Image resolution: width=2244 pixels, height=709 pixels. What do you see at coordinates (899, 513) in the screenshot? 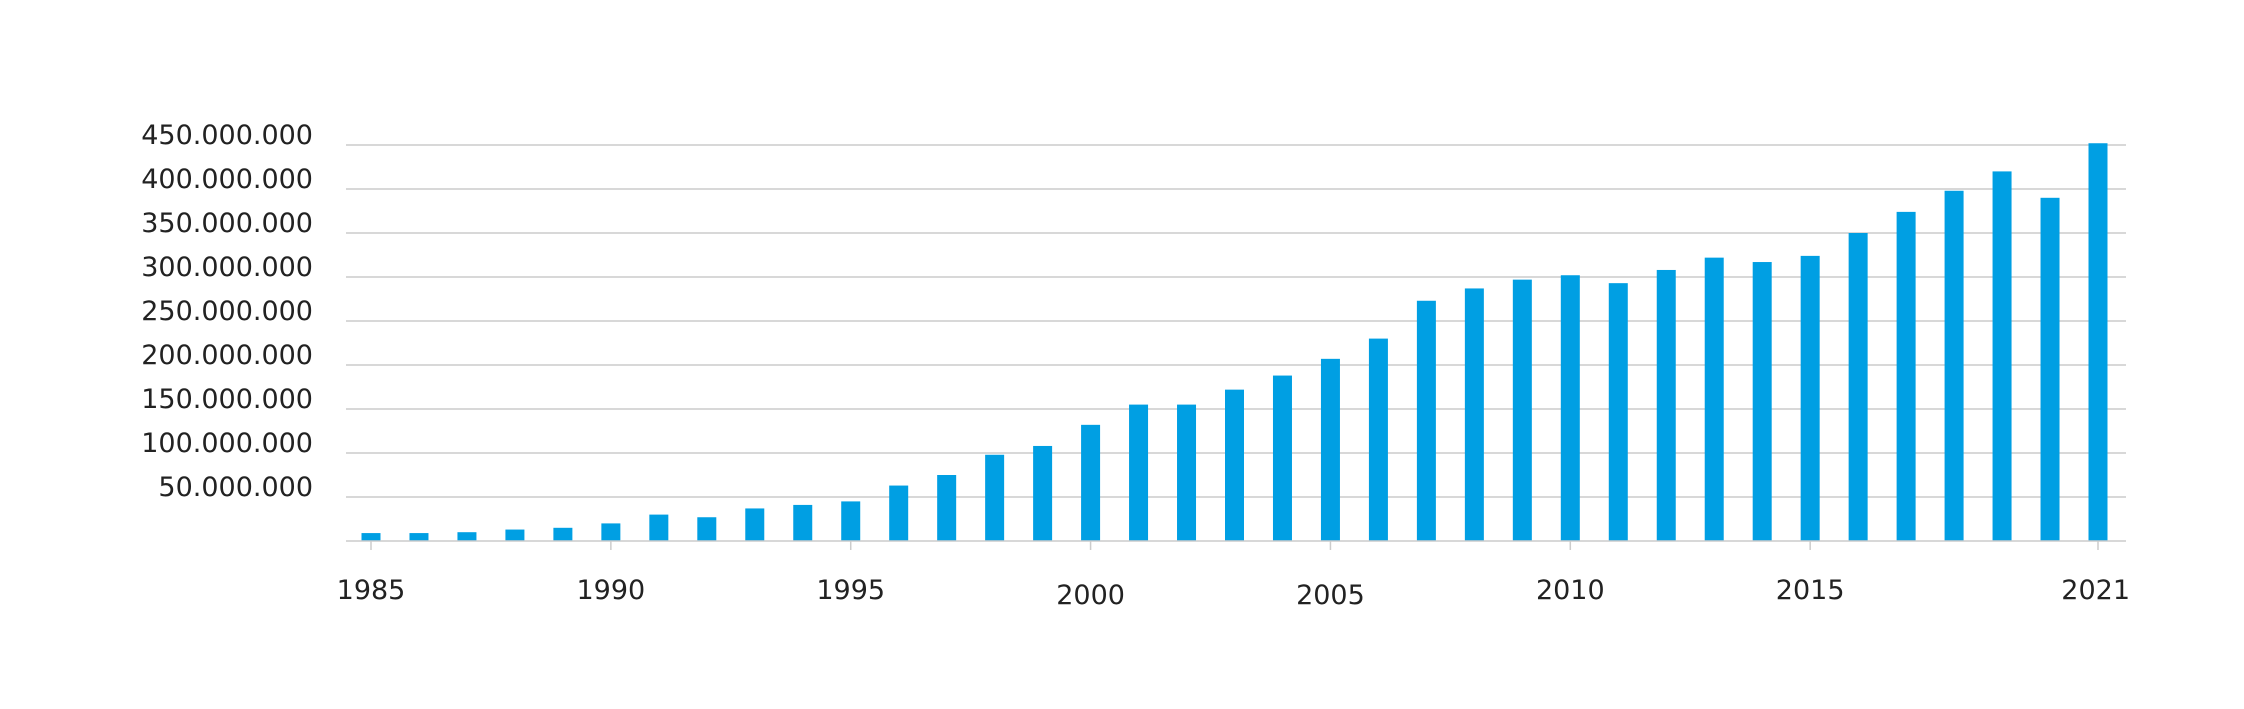
I see `bar-1996` at bounding box center [899, 513].